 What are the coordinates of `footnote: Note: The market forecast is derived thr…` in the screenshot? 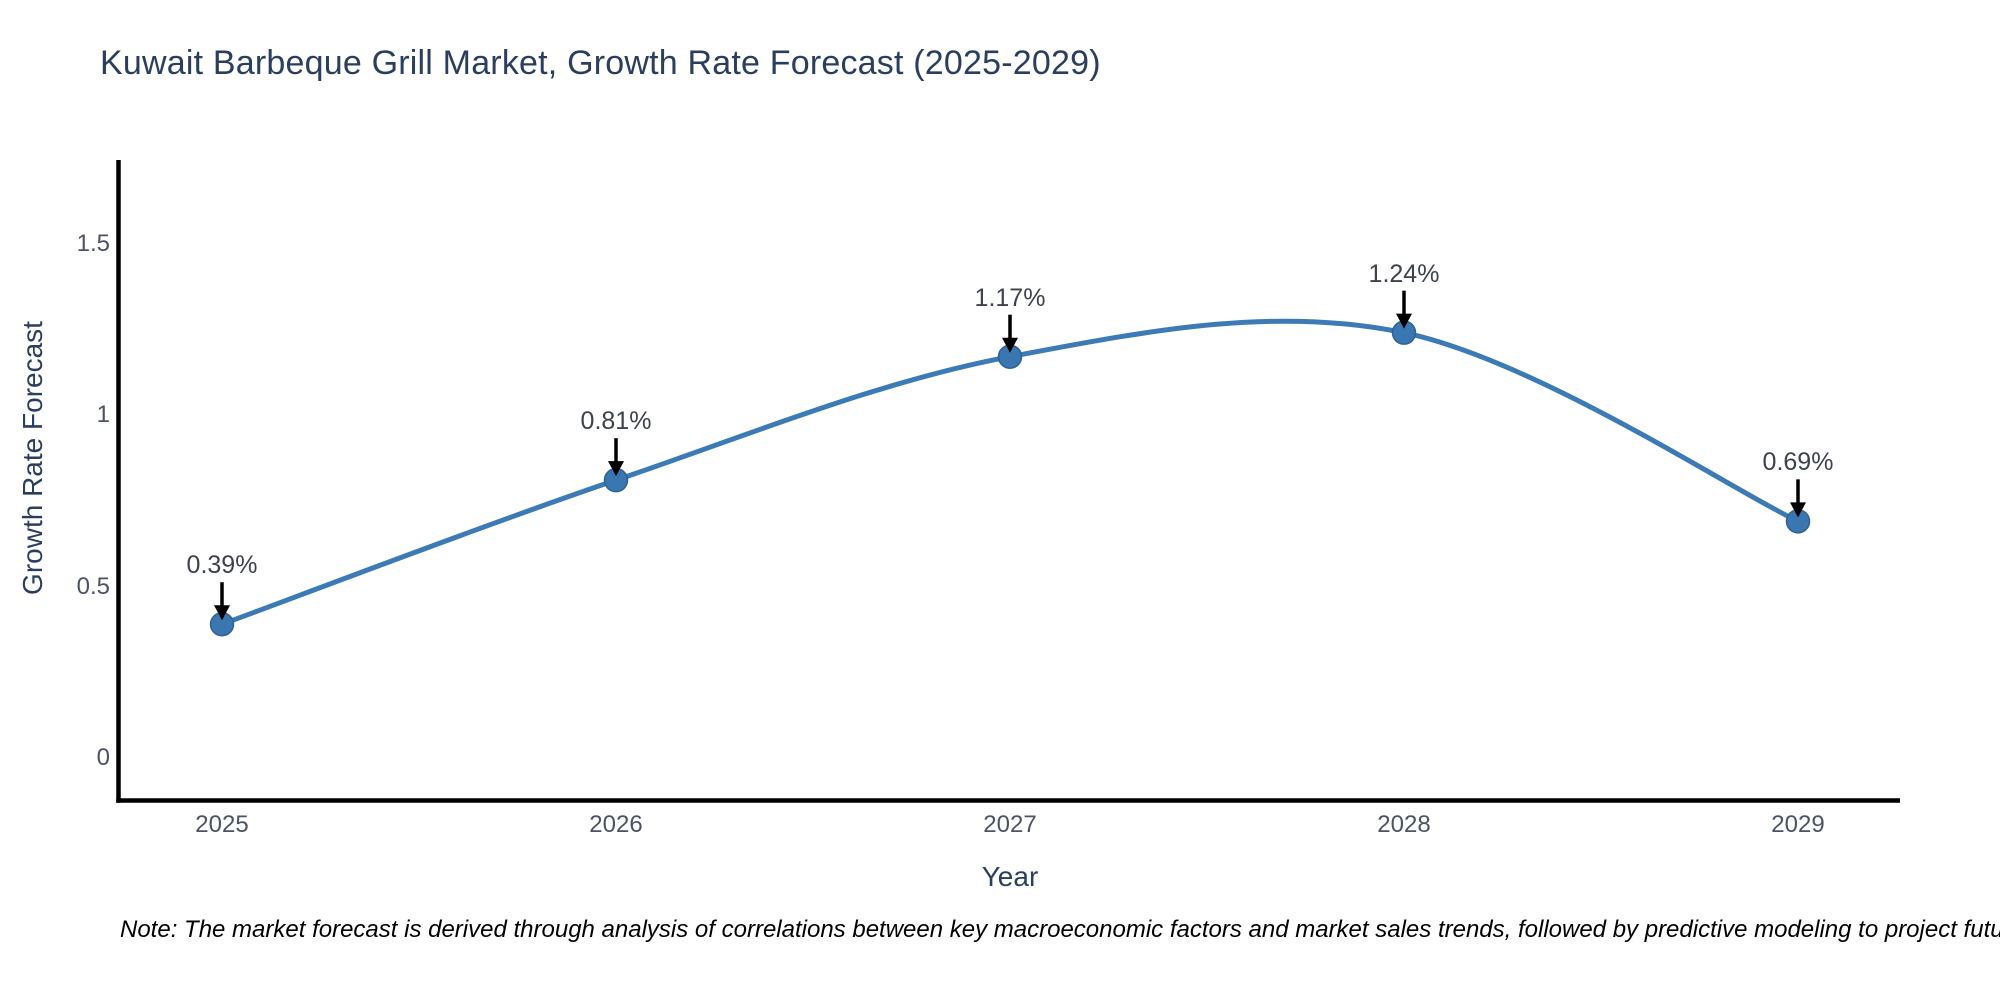 It's located at (1060, 929).